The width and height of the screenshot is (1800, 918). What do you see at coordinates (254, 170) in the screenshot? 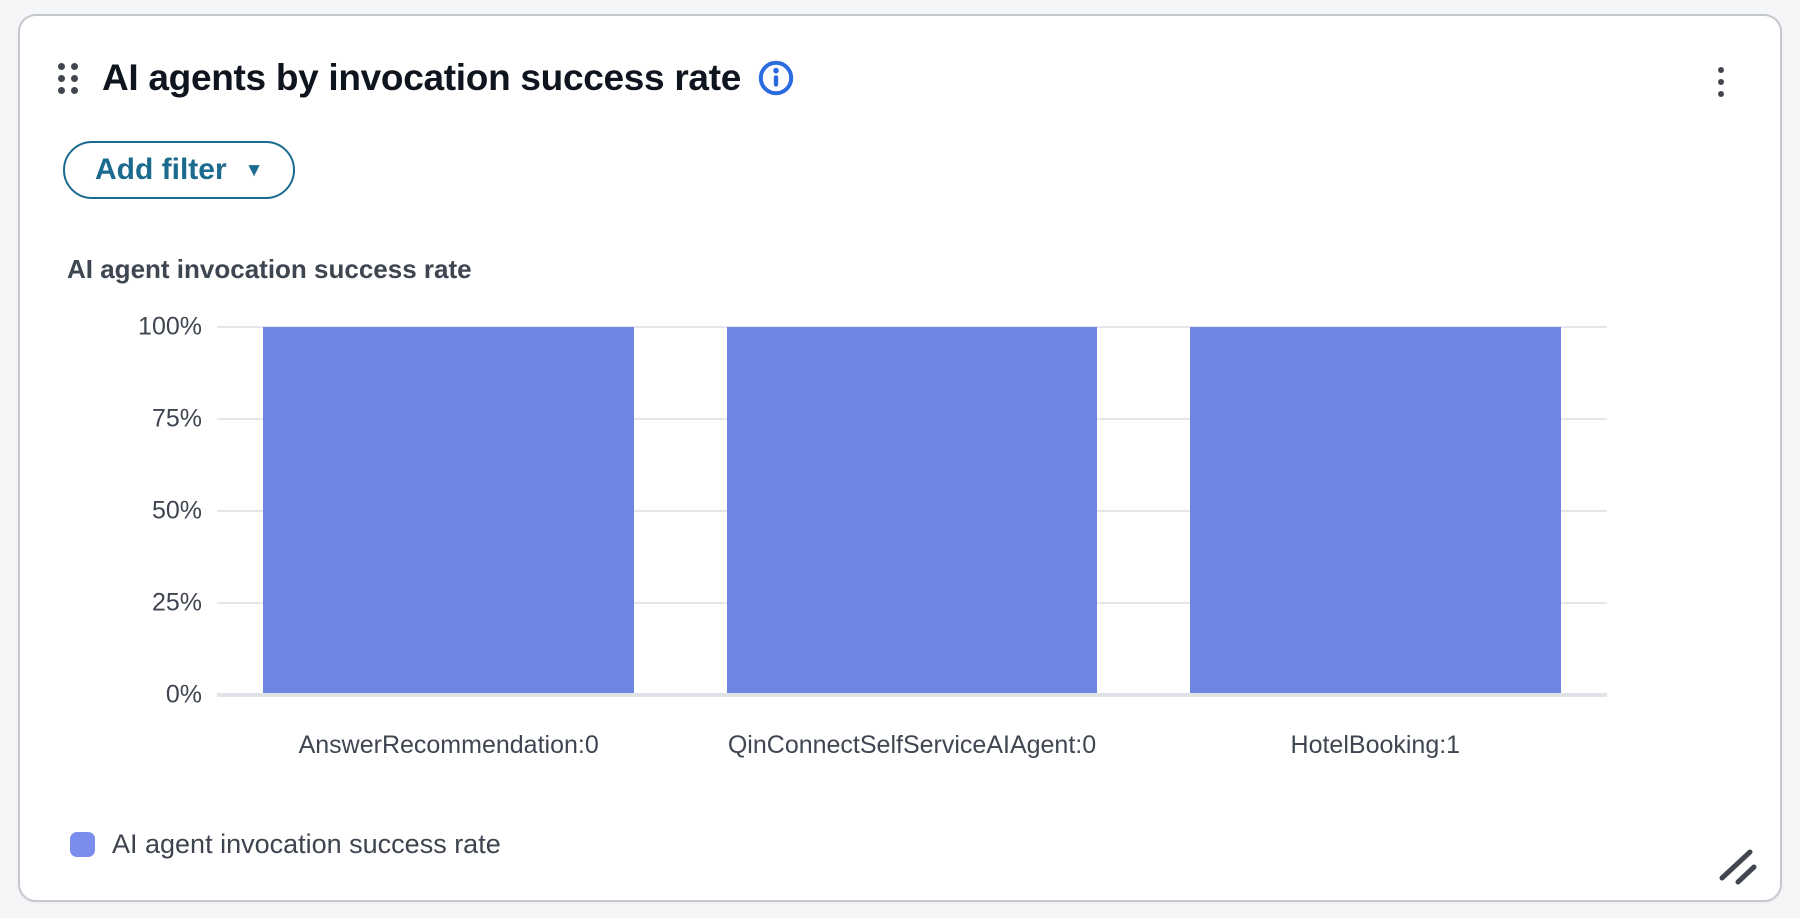
I see `chevron-down-icon: ▼` at bounding box center [254, 170].